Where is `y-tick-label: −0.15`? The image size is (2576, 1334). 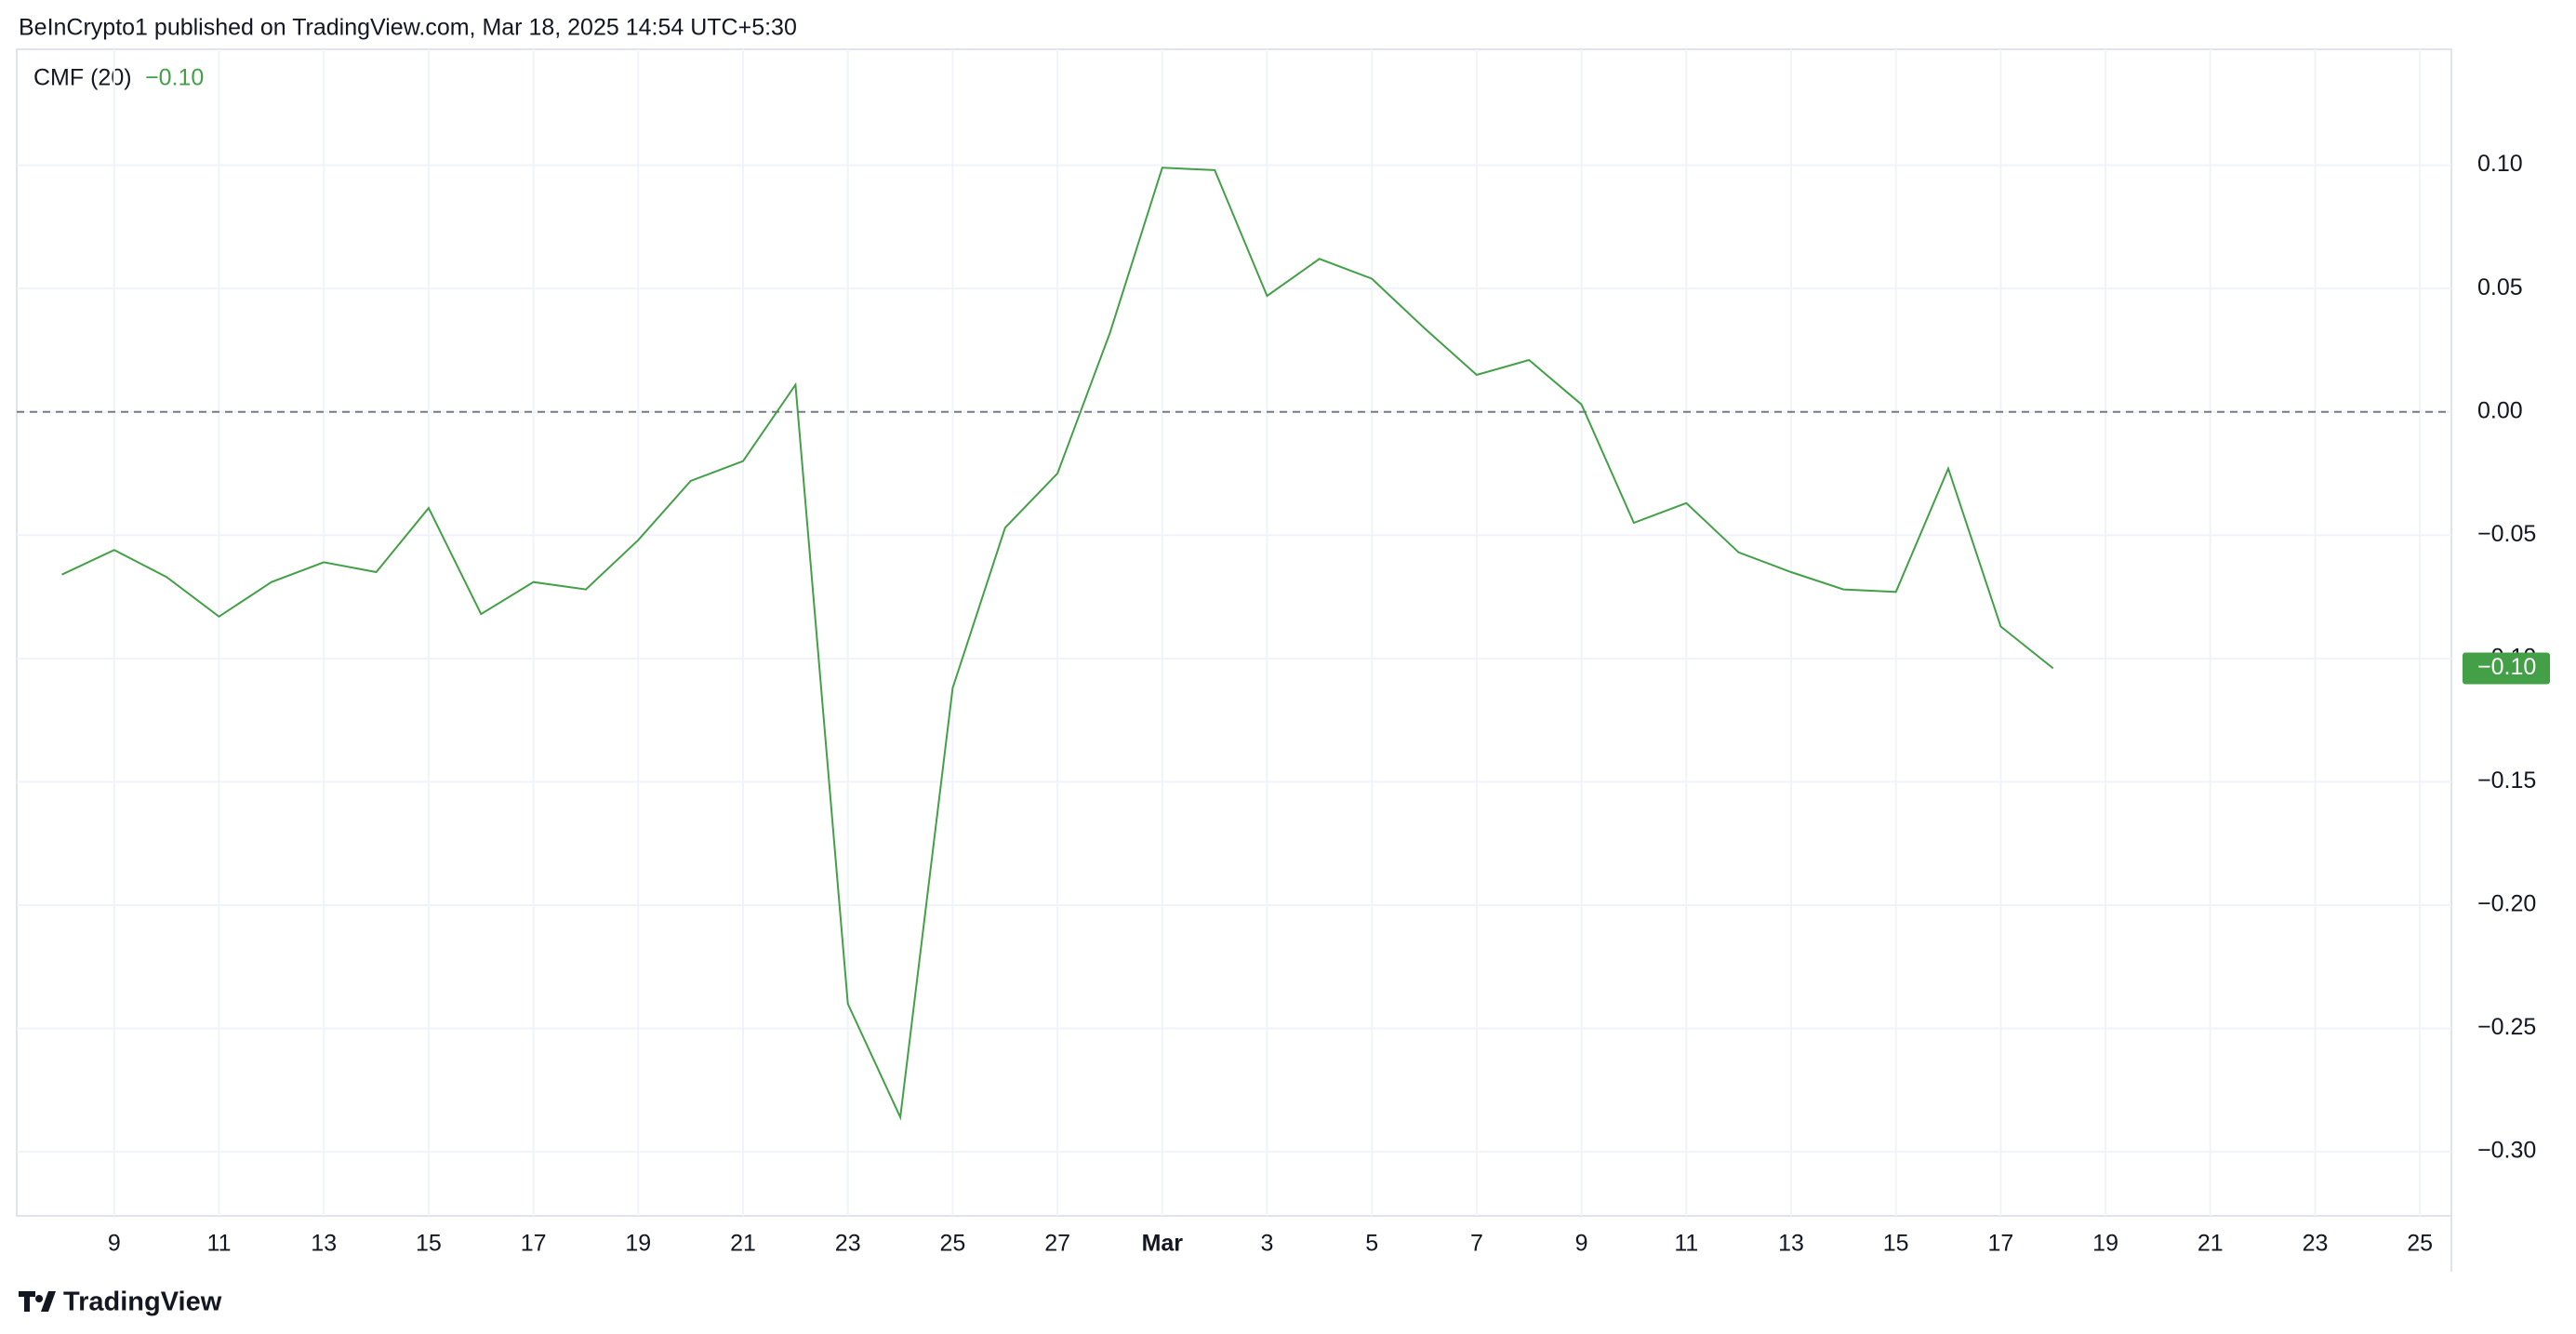 y-tick-label: −0.15 is located at coordinates (2506, 781).